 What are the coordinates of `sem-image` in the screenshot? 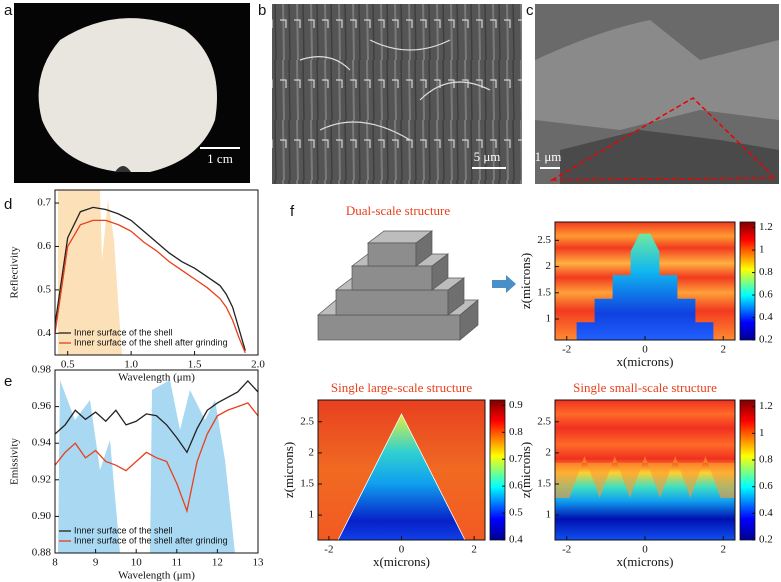 It's located at (397, 94).